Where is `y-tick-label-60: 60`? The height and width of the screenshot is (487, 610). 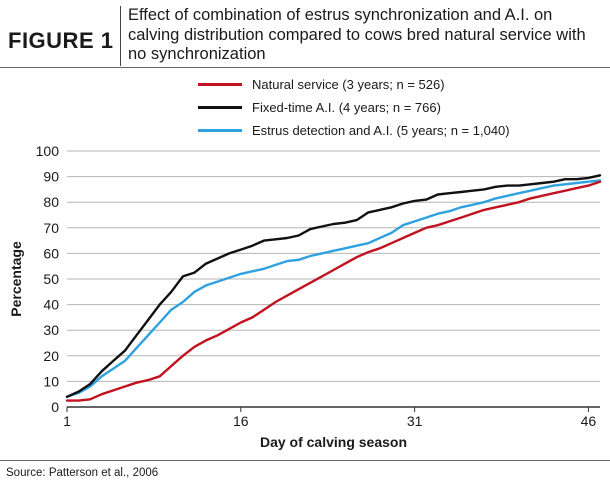 y-tick-label-60: 60 is located at coordinates (51, 253).